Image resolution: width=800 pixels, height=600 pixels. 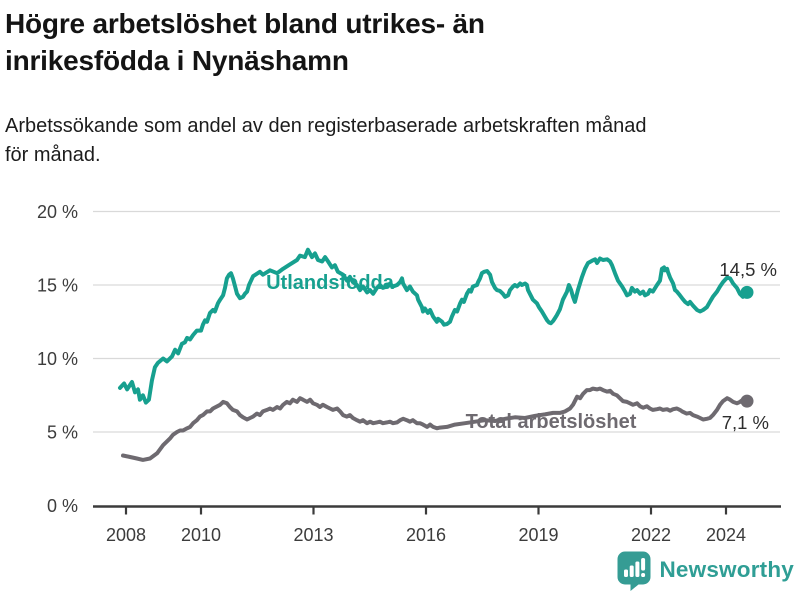 What do you see at coordinates (726, 535) in the screenshot?
I see `x-tick-label: 2024` at bounding box center [726, 535].